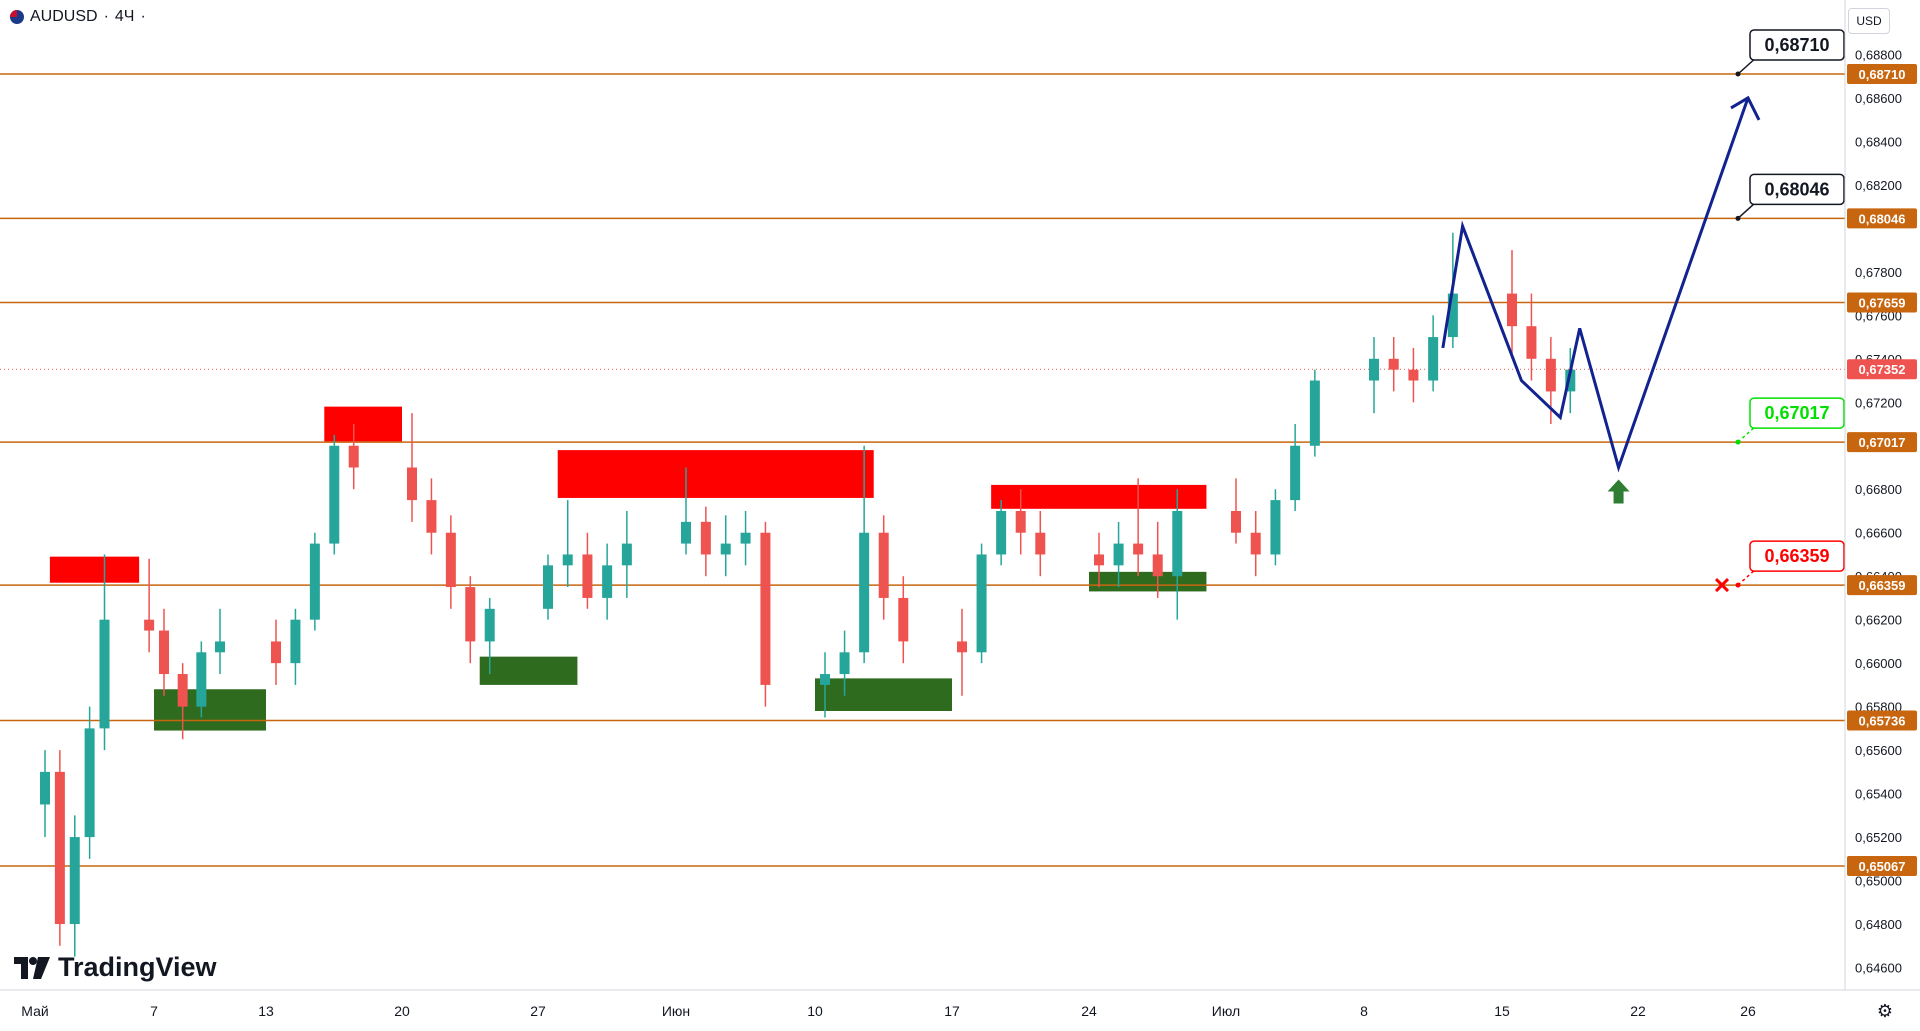 The image size is (1920, 1031). I want to click on level-badge-label: 0,68710, so click(1882, 74).